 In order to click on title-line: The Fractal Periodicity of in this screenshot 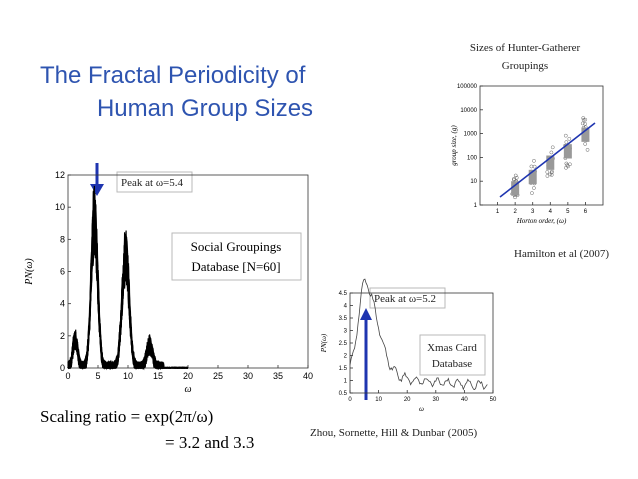, I will do `click(173, 75)`.